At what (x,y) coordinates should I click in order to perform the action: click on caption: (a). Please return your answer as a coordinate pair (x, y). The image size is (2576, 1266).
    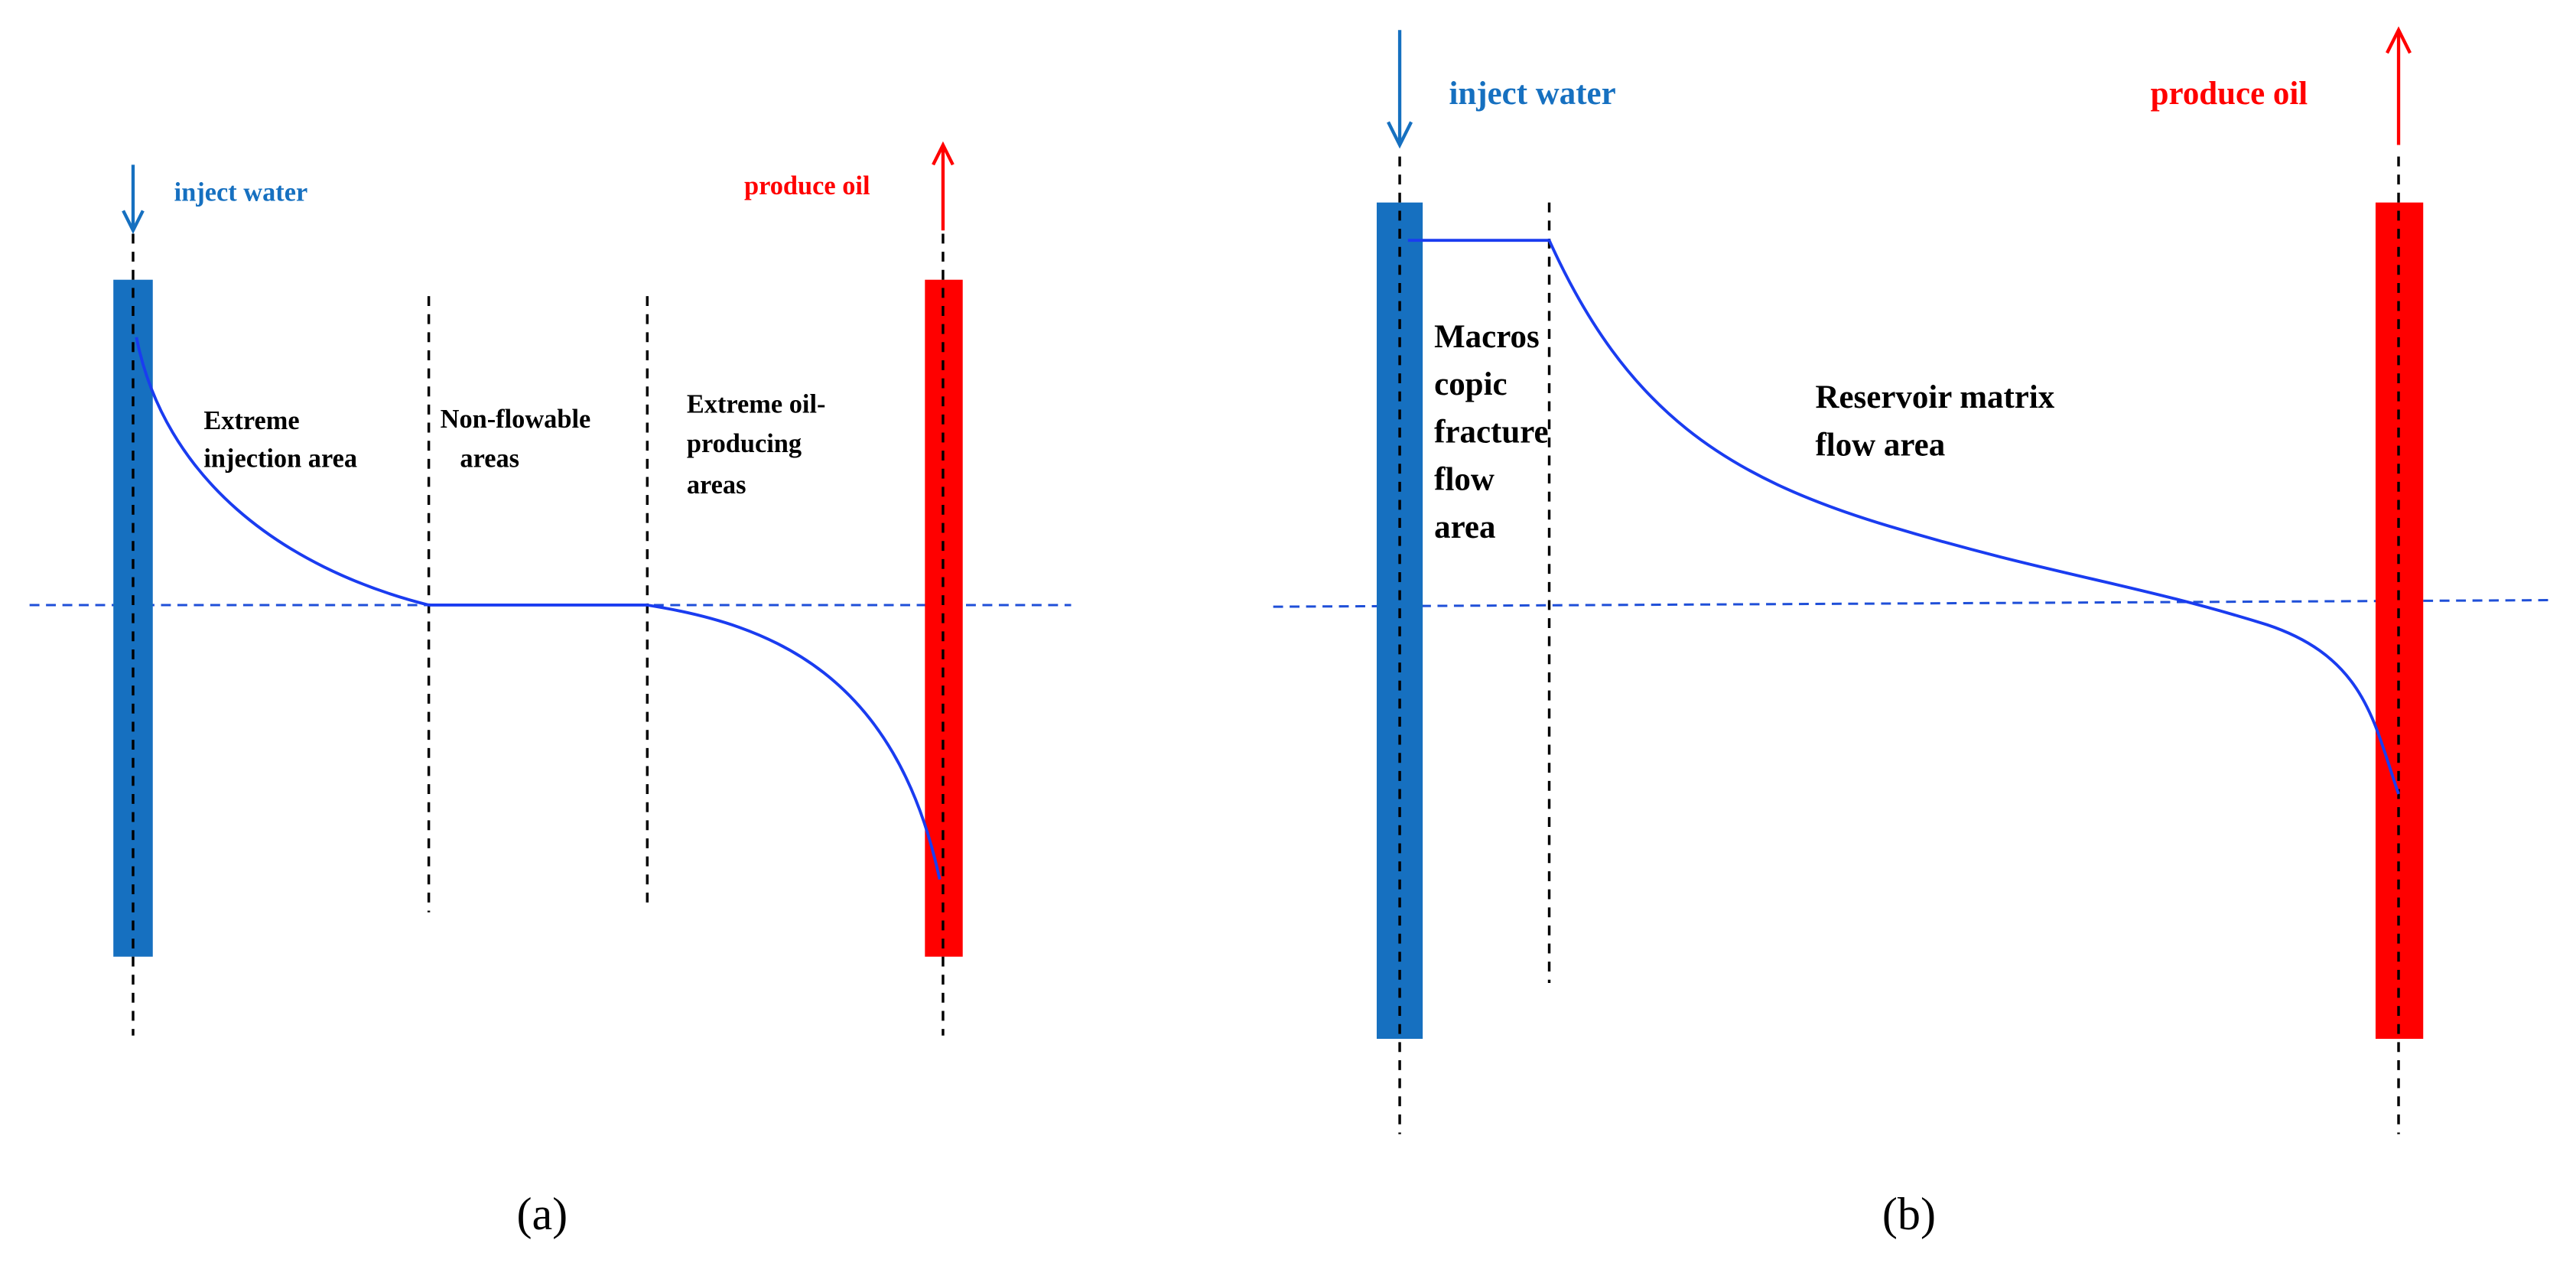
    Looking at the image, I should click on (542, 1214).